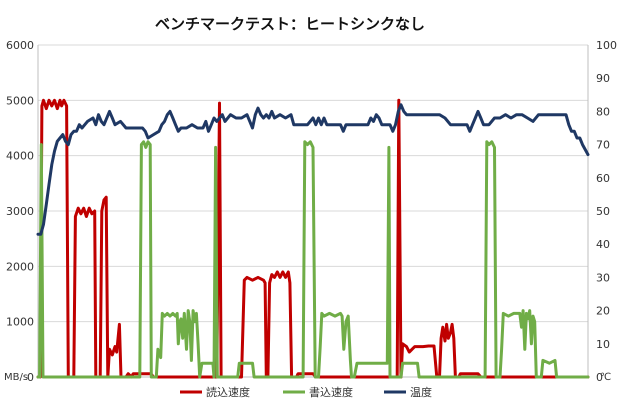 This screenshot has height=405, width=620. I want to click on legend-label: 書込速度, so click(331, 392).